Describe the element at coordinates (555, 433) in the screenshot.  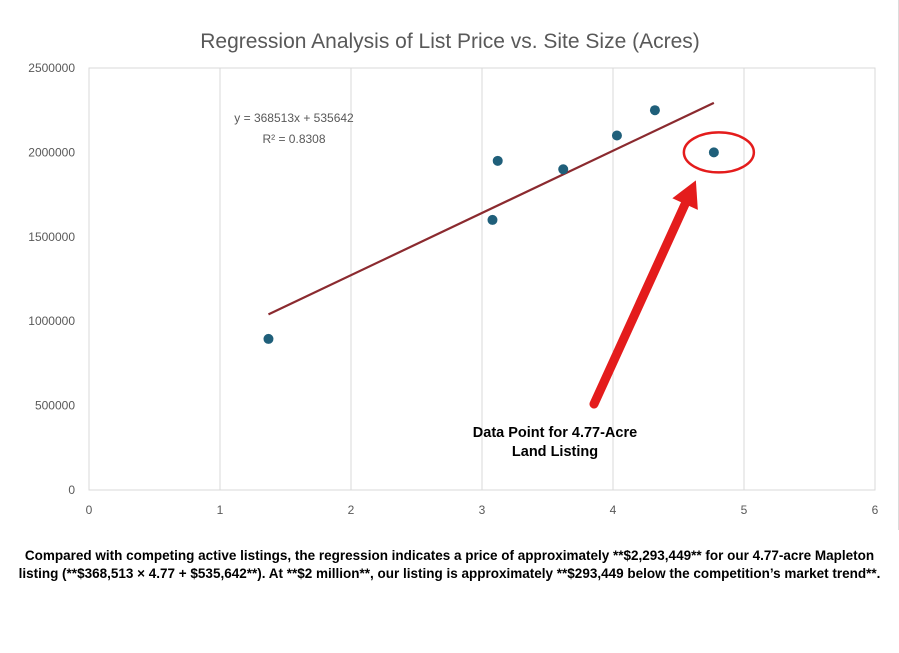
I see `callout-label-line-1: Data Point for 4.77-Acre` at that location.